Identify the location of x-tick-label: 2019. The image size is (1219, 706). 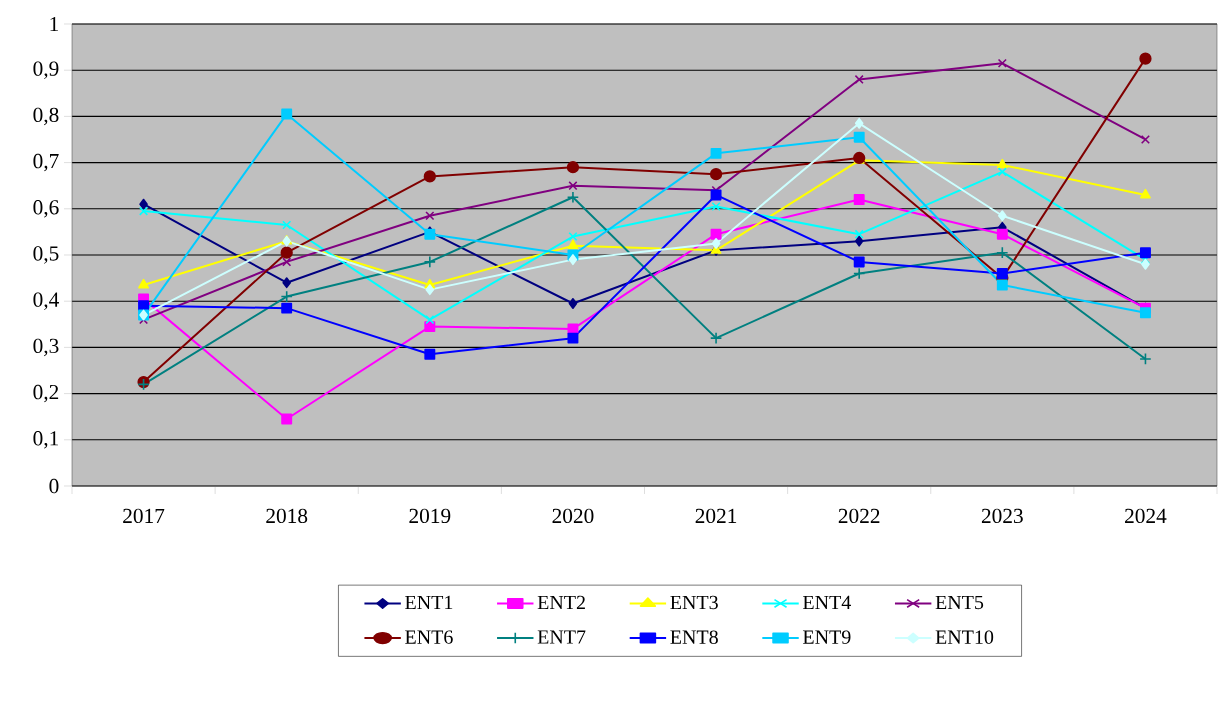
(430, 516).